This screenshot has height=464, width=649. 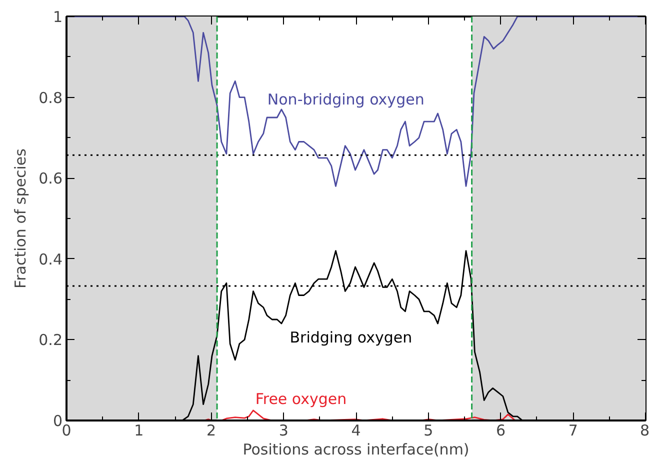 I want to click on series-label: Non-bridging oxygen, so click(x=345, y=99).